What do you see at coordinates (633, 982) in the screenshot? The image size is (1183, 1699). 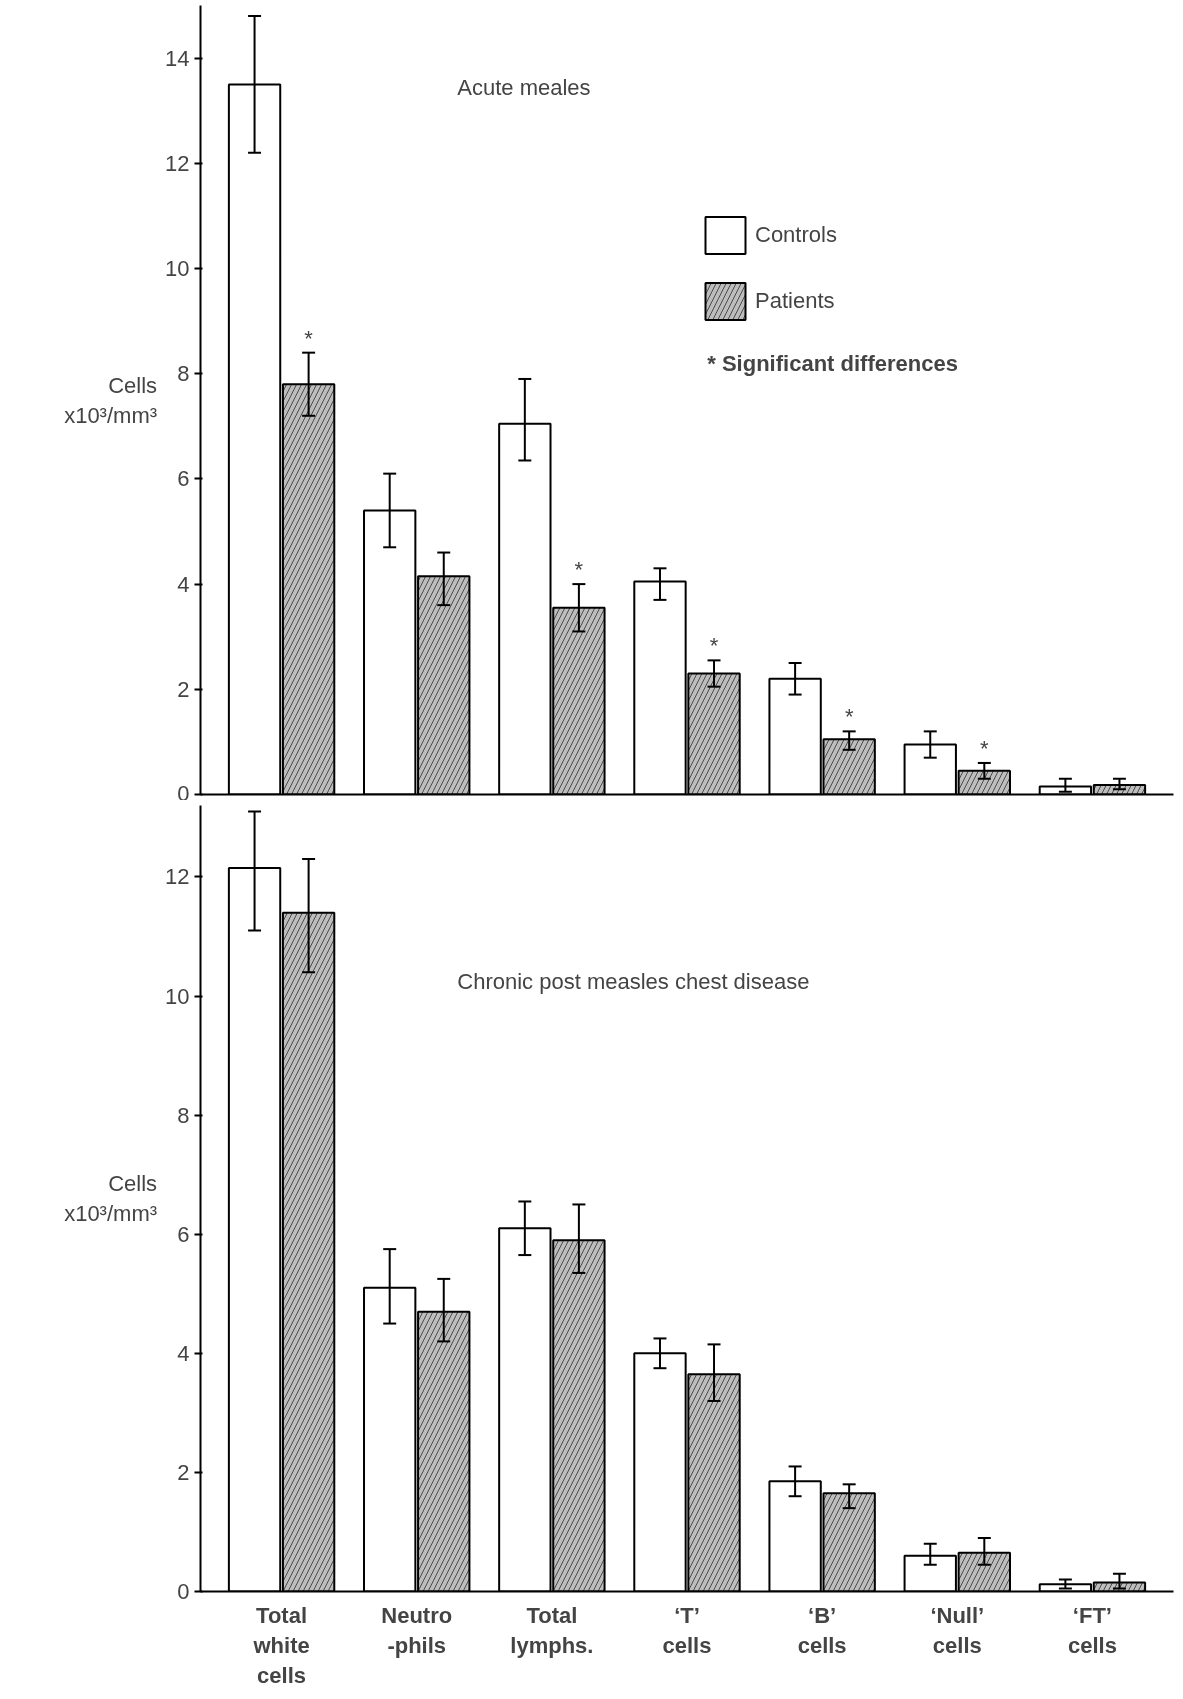 I see `text: Chronic post measles chest disease` at bounding box center [633, 982].